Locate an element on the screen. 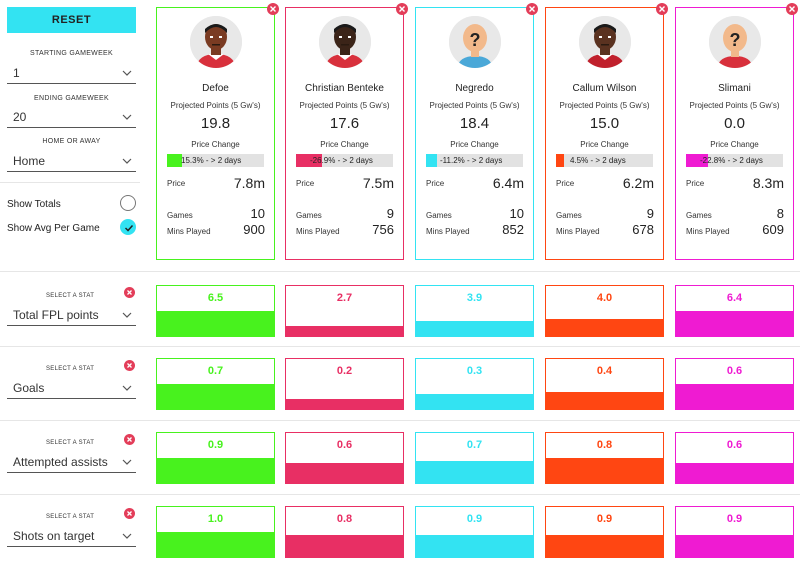 The width and height of the screenshot is (800, 566). mins-played-value: 852 is located at coordinates (513, 229).